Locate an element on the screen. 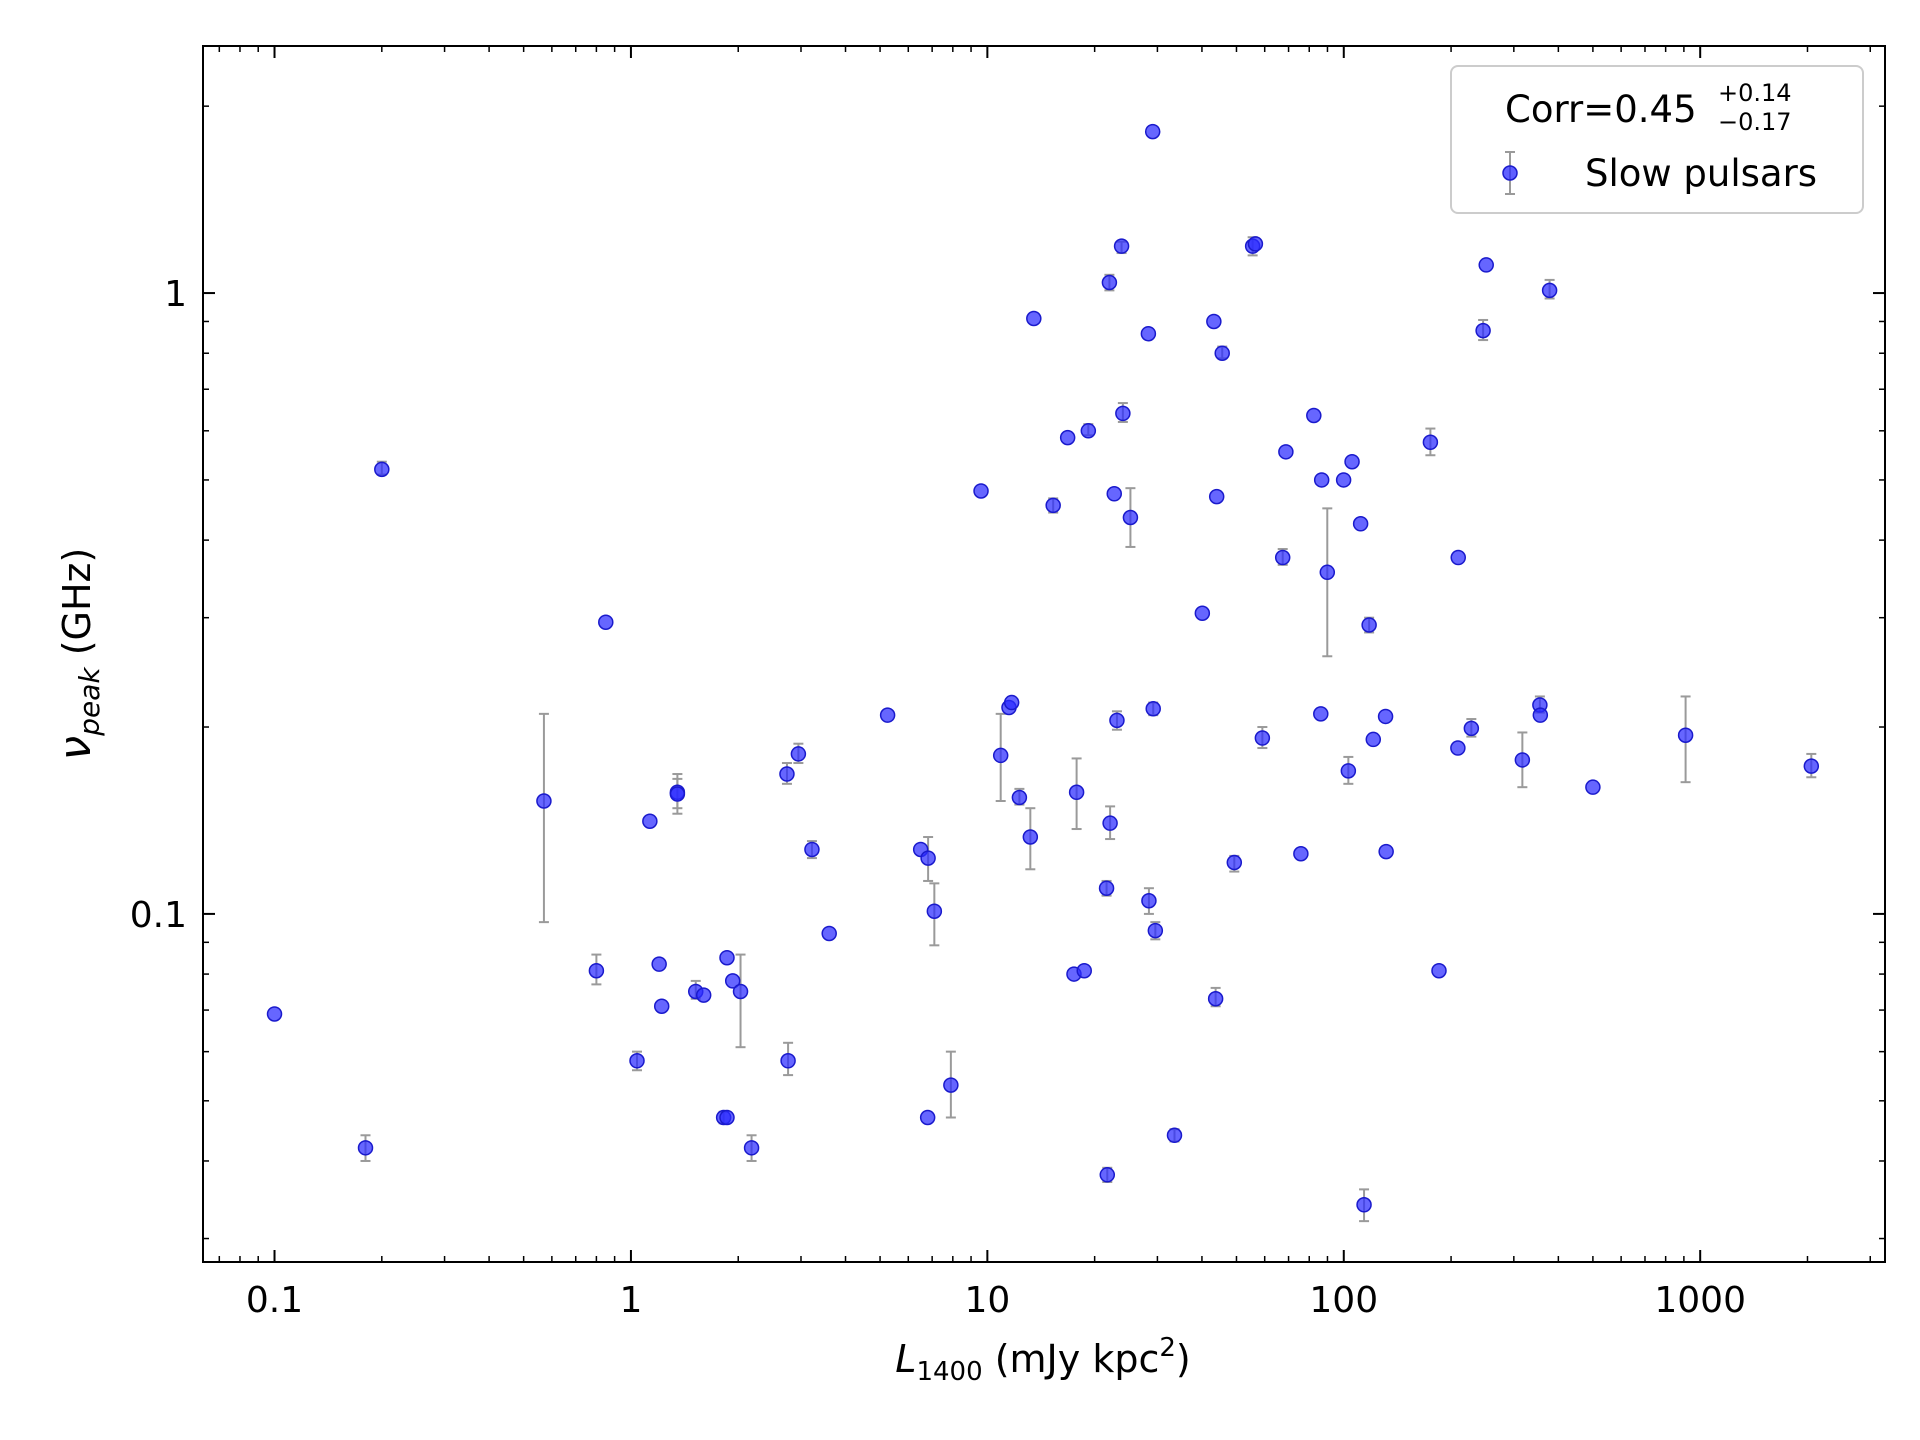 The width and height of the screenshot is (1920, 1440). y-tick-label: 1 is located at coordinates (175, 294).